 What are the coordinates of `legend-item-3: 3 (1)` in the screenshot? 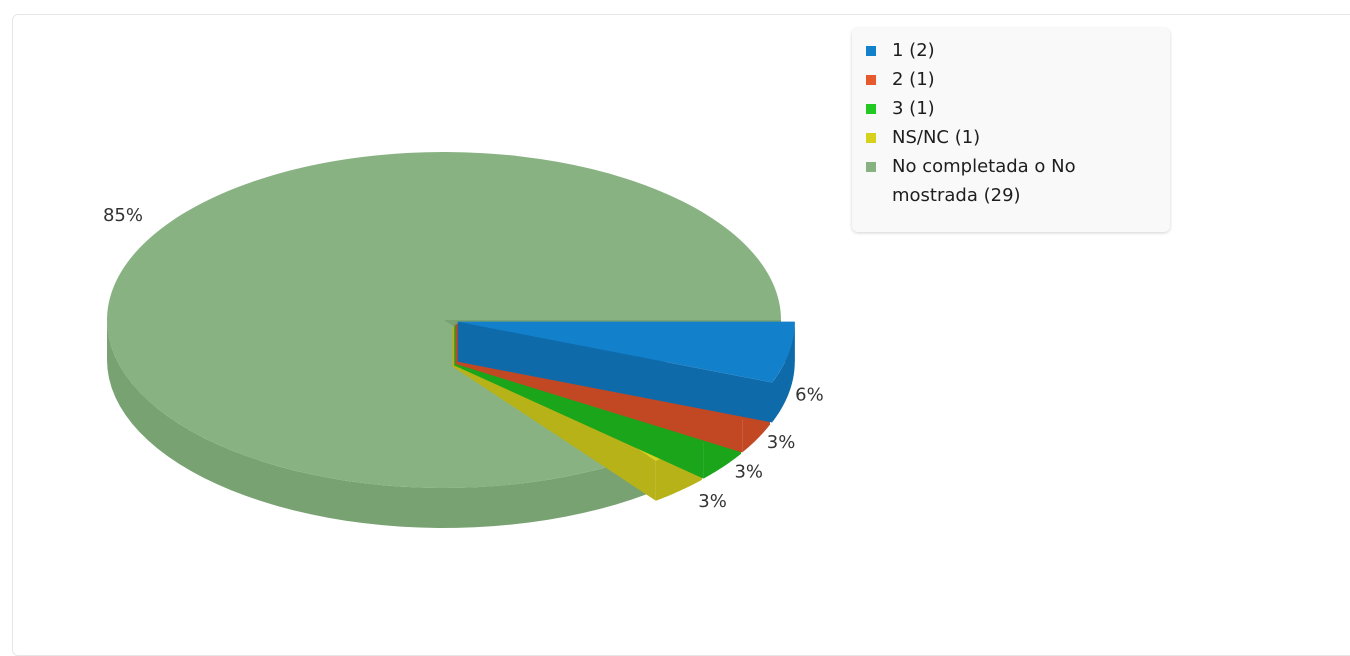 It's located at (1014, 108).